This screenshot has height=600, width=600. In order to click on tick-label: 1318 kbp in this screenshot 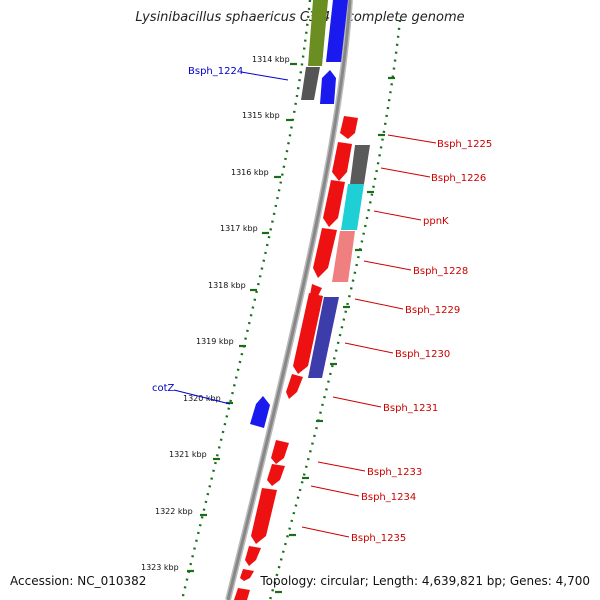, I will do `click(227, 285)`.